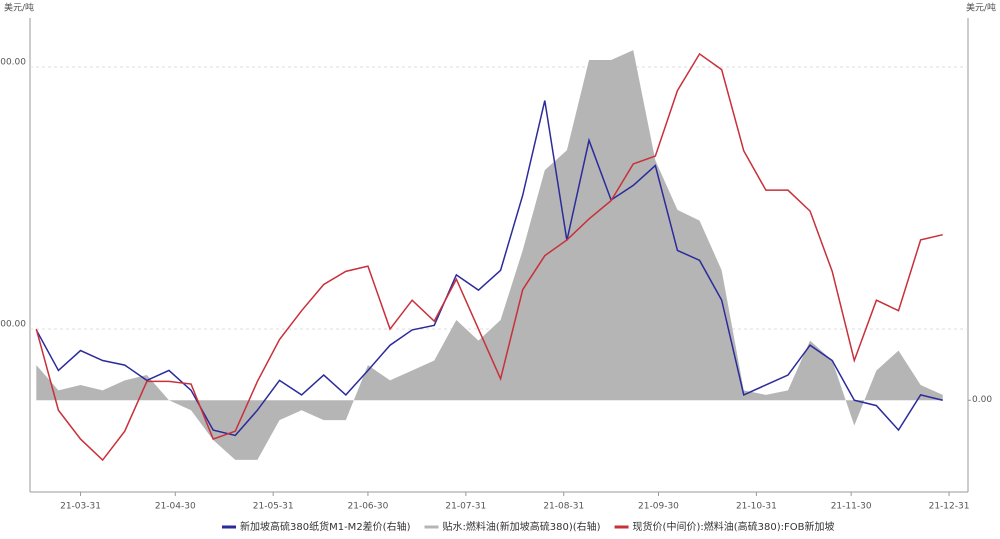  Describe the element at coordinates (13, 325) in the screenshot. I see `y-tick-label: 400.00` at that location.